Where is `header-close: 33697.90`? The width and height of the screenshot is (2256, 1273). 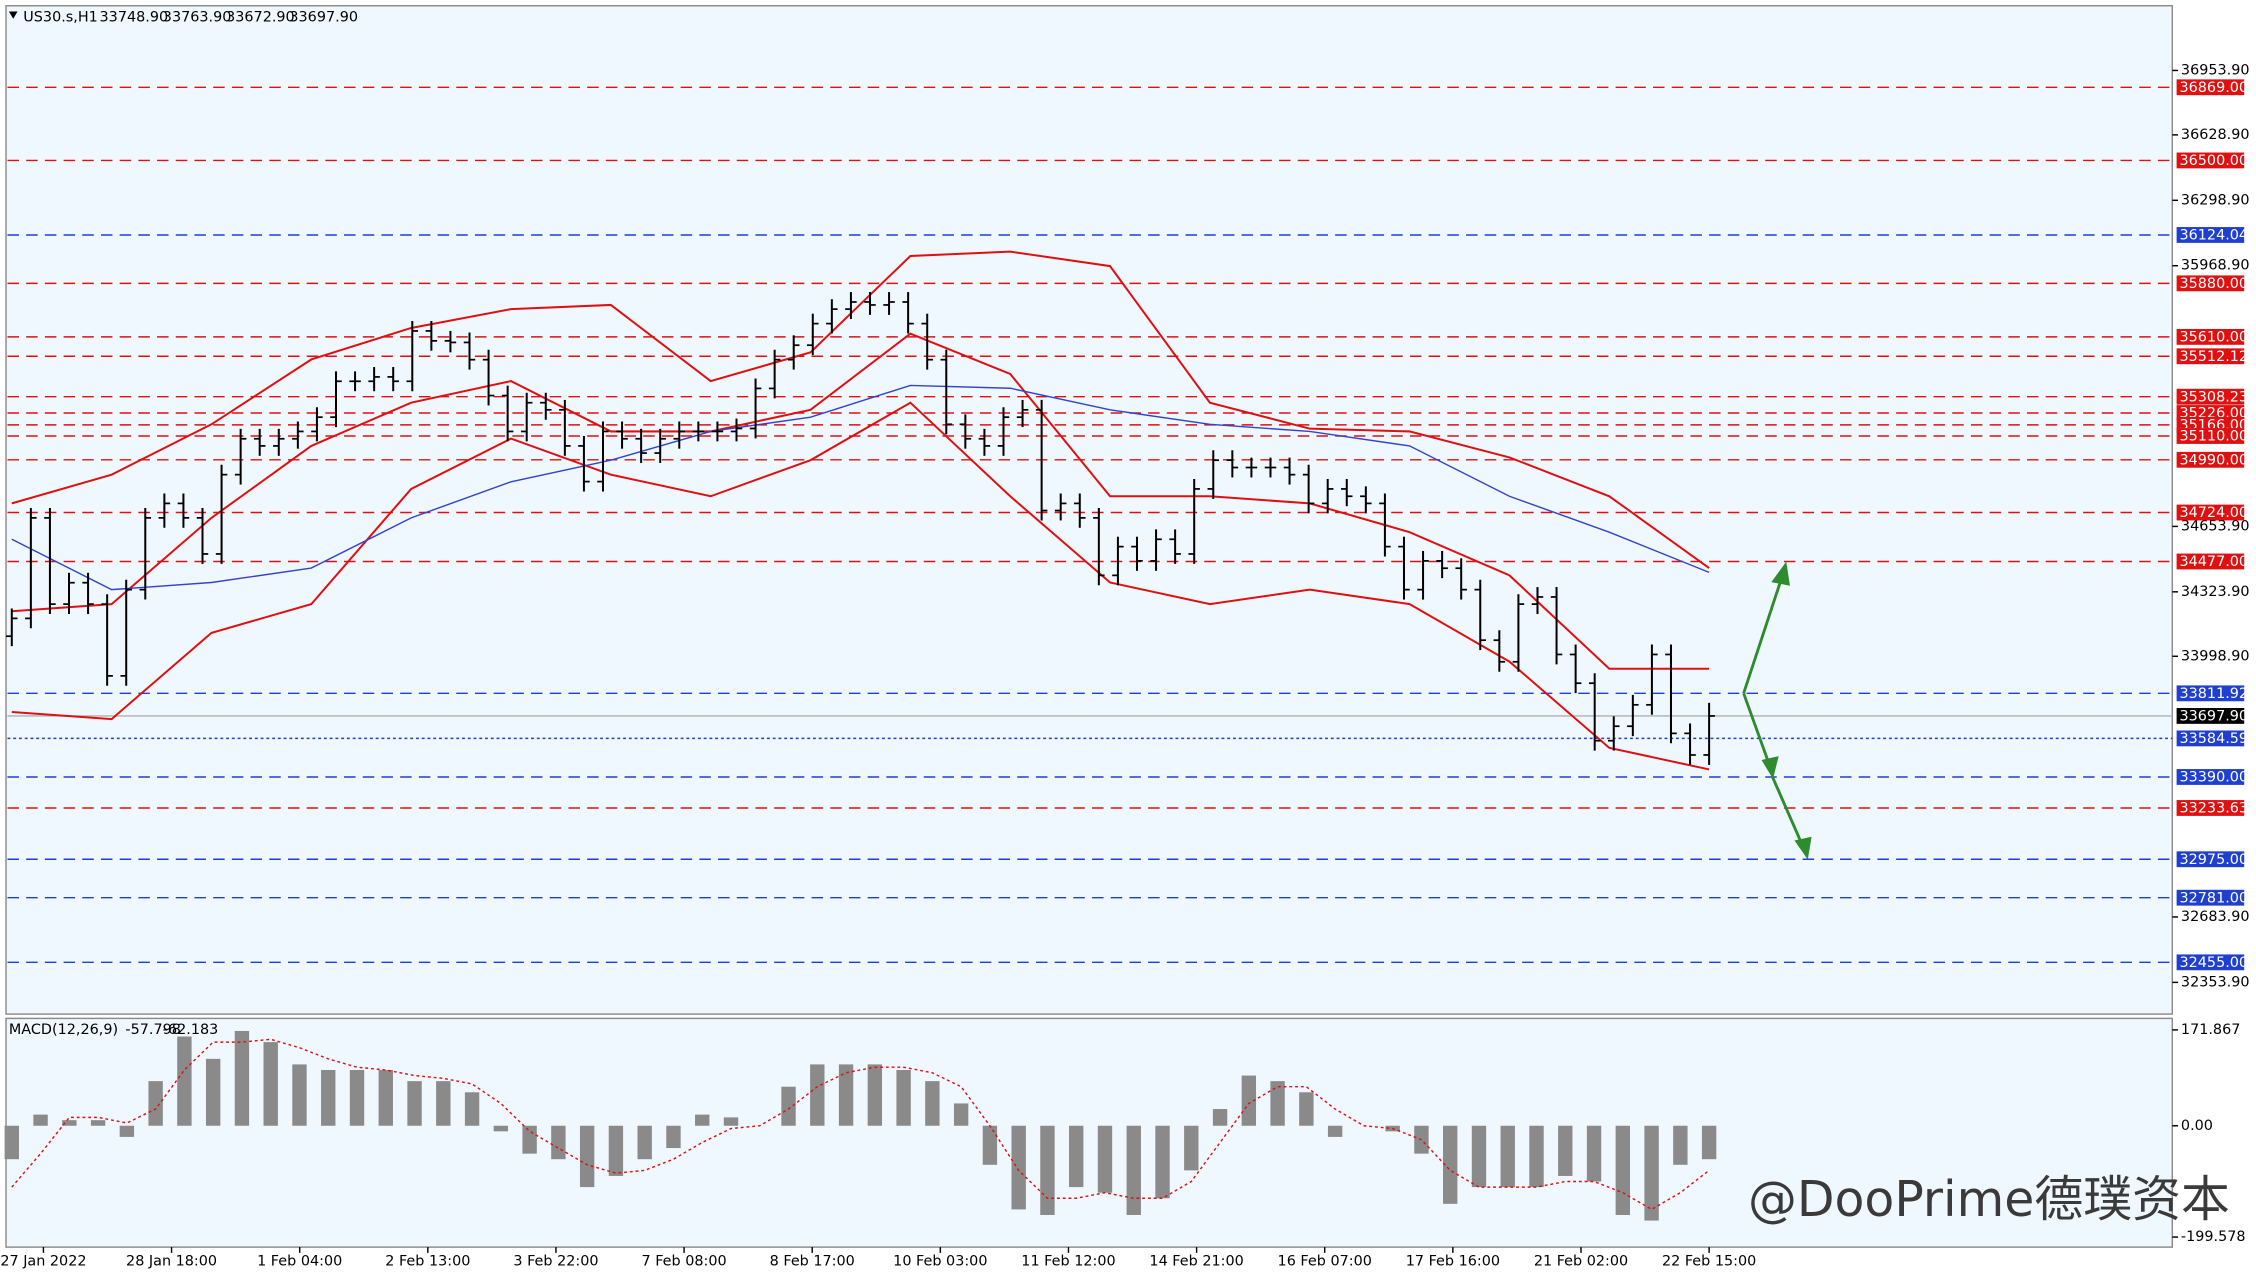
header-close: 33697.90 is located at coordinates (323, 17).